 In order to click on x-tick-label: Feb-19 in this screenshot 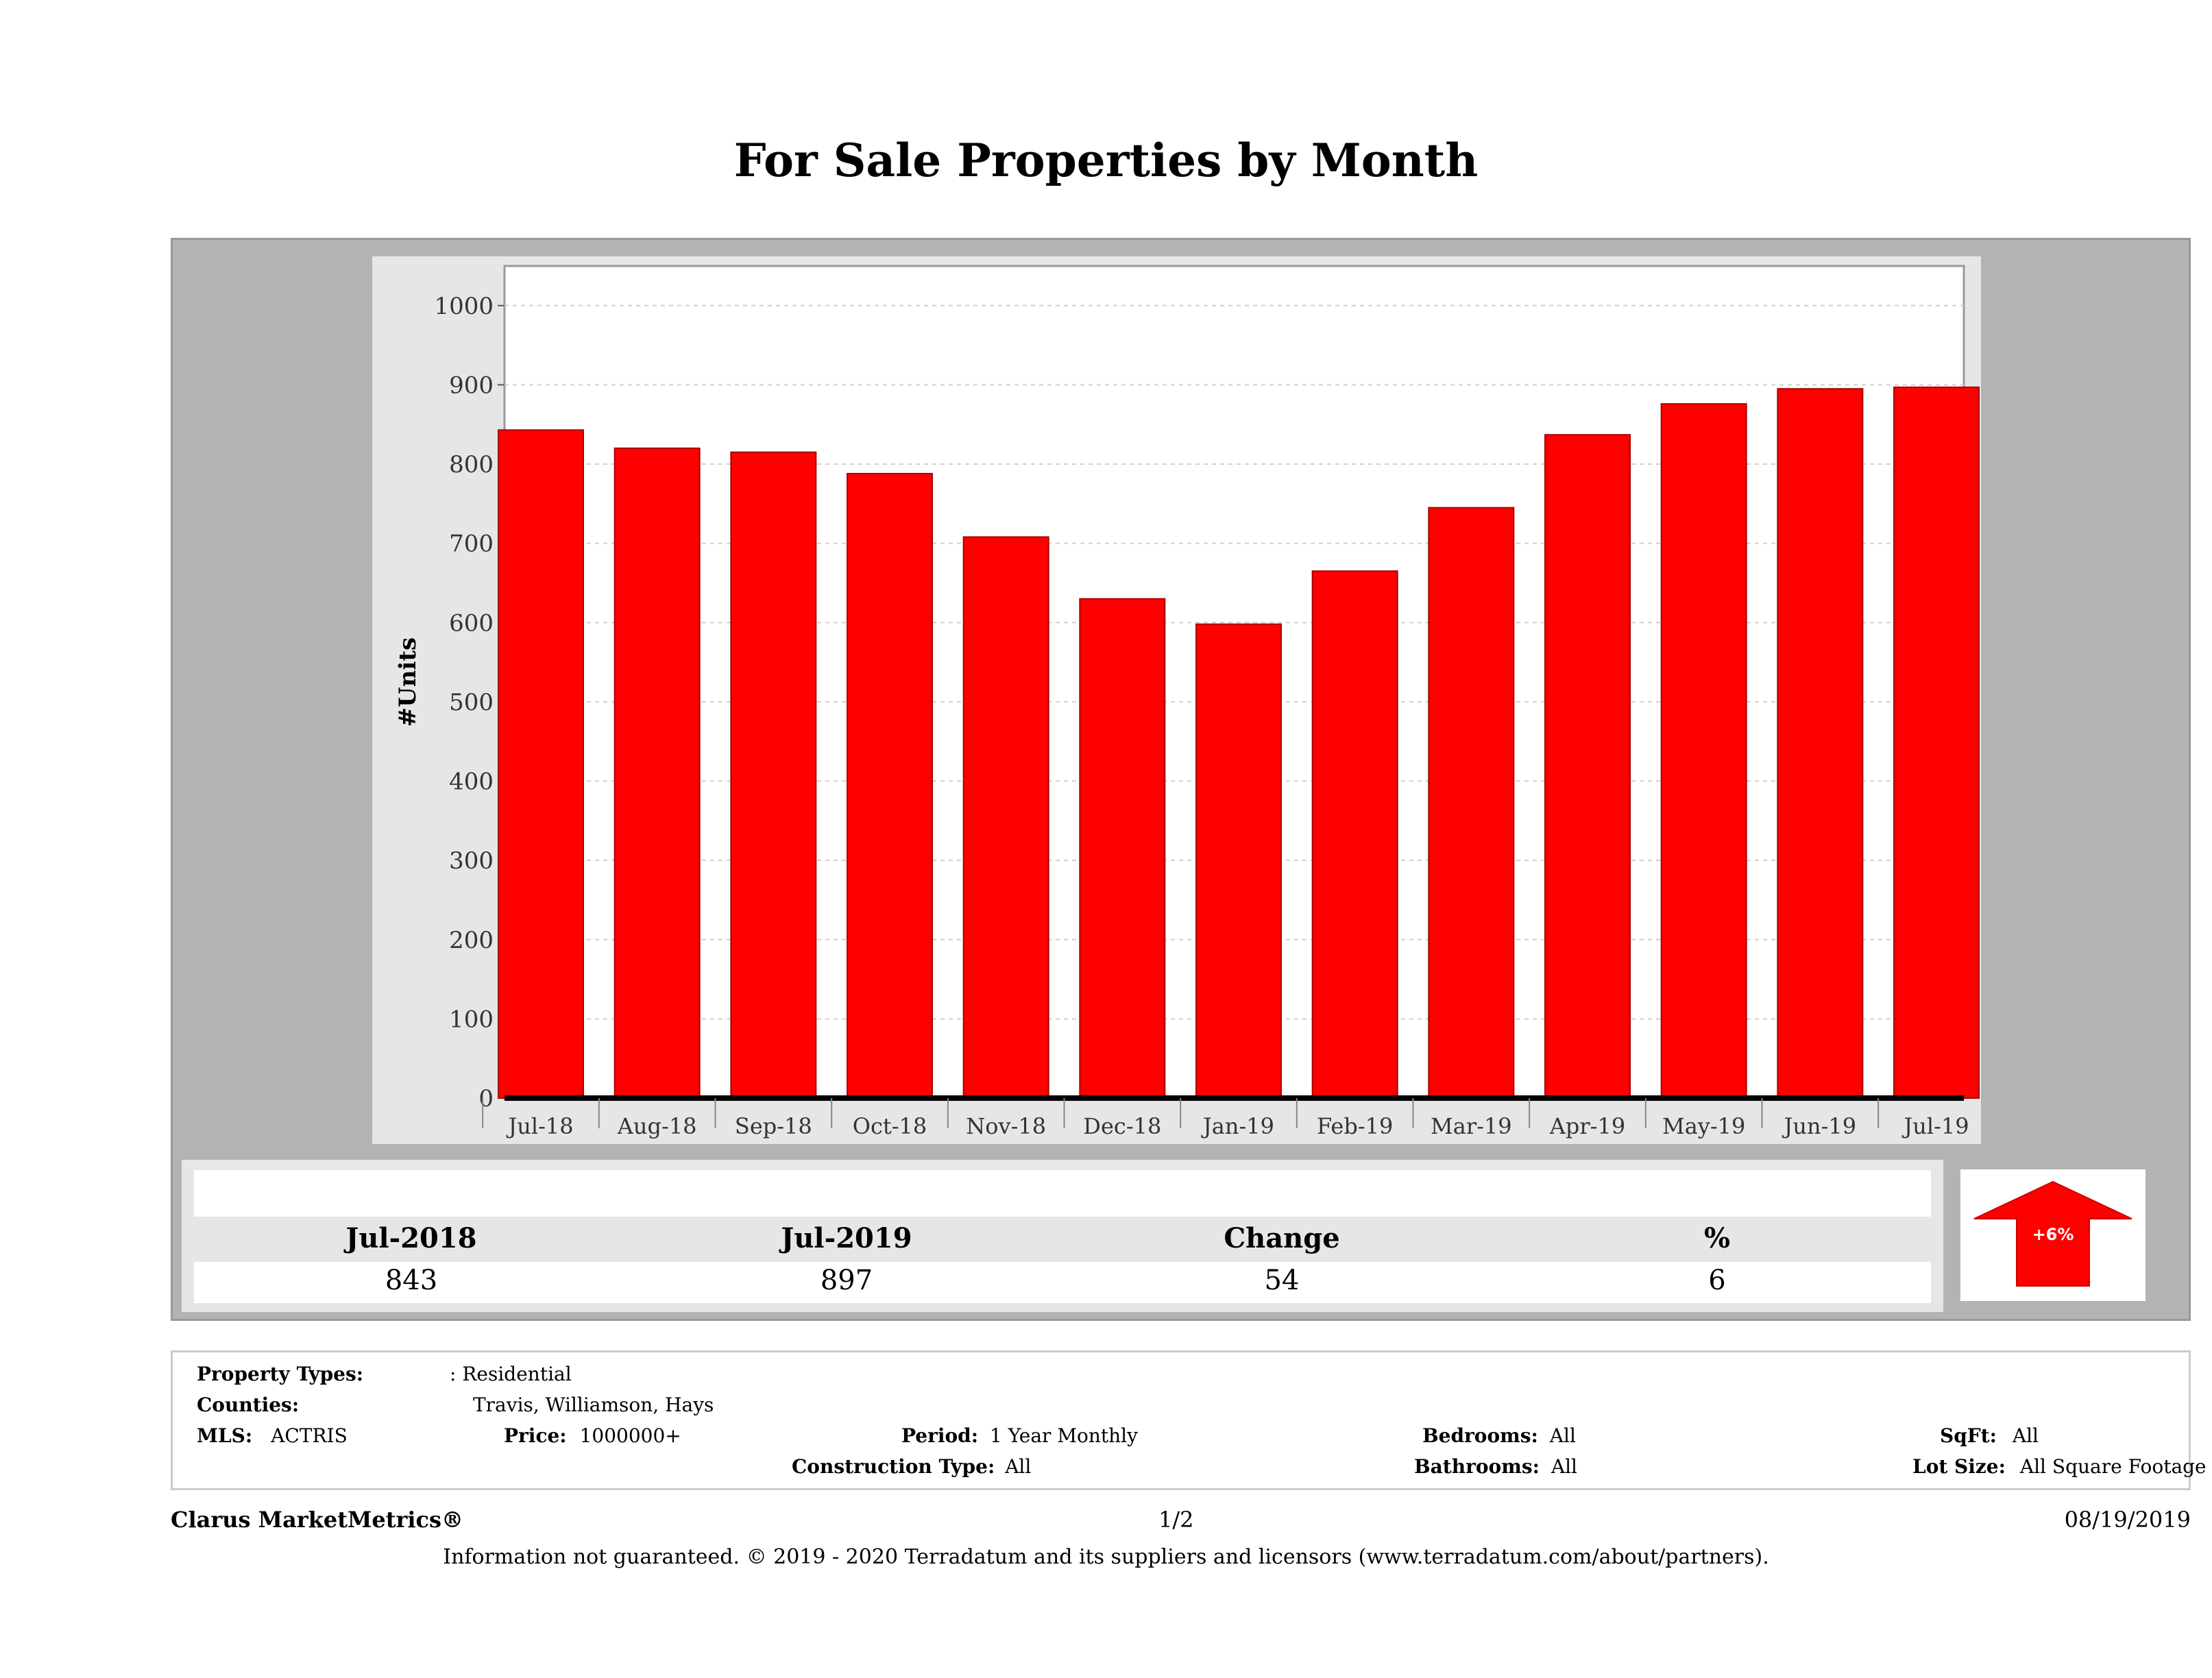, I will do `click(1355, 1126)`.